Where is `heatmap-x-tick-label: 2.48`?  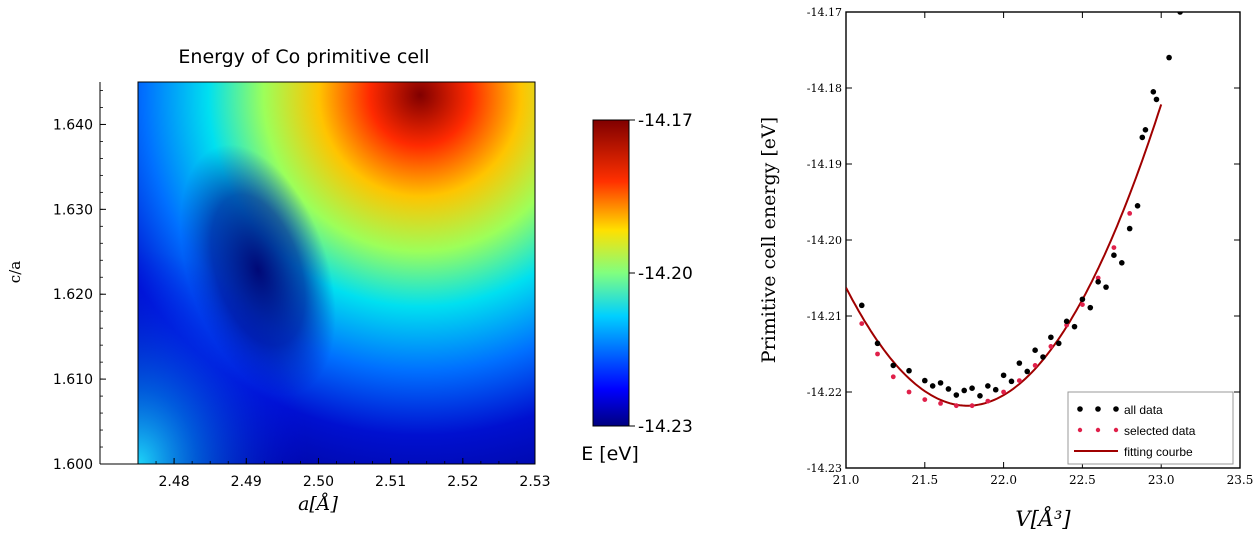 heatmap-x-tick-label: 2.48 is located at coordinates (174, 482).